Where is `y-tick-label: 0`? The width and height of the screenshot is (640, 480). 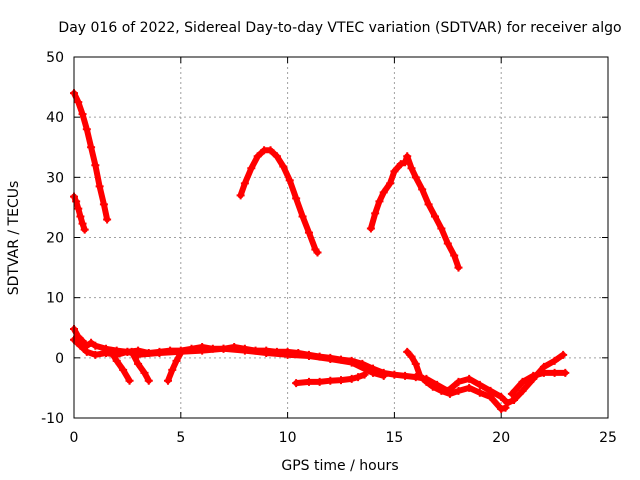 y-tick-label: 0 is located at coordinates (59, 359).